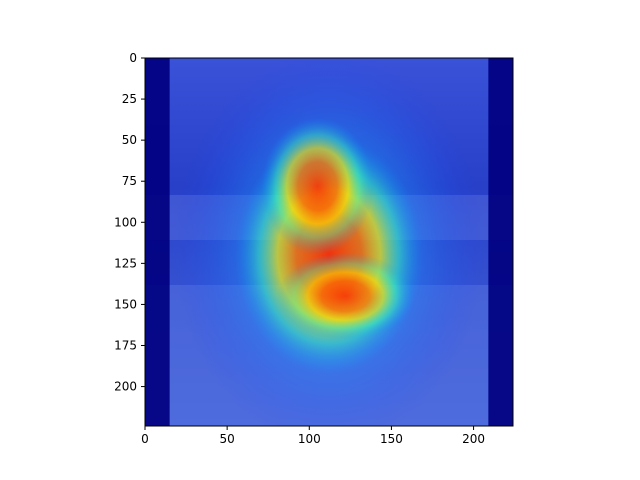  Describe the element at coordinates (227, 439) in the screenshot. I see `x-tick-label: 50` at that location.